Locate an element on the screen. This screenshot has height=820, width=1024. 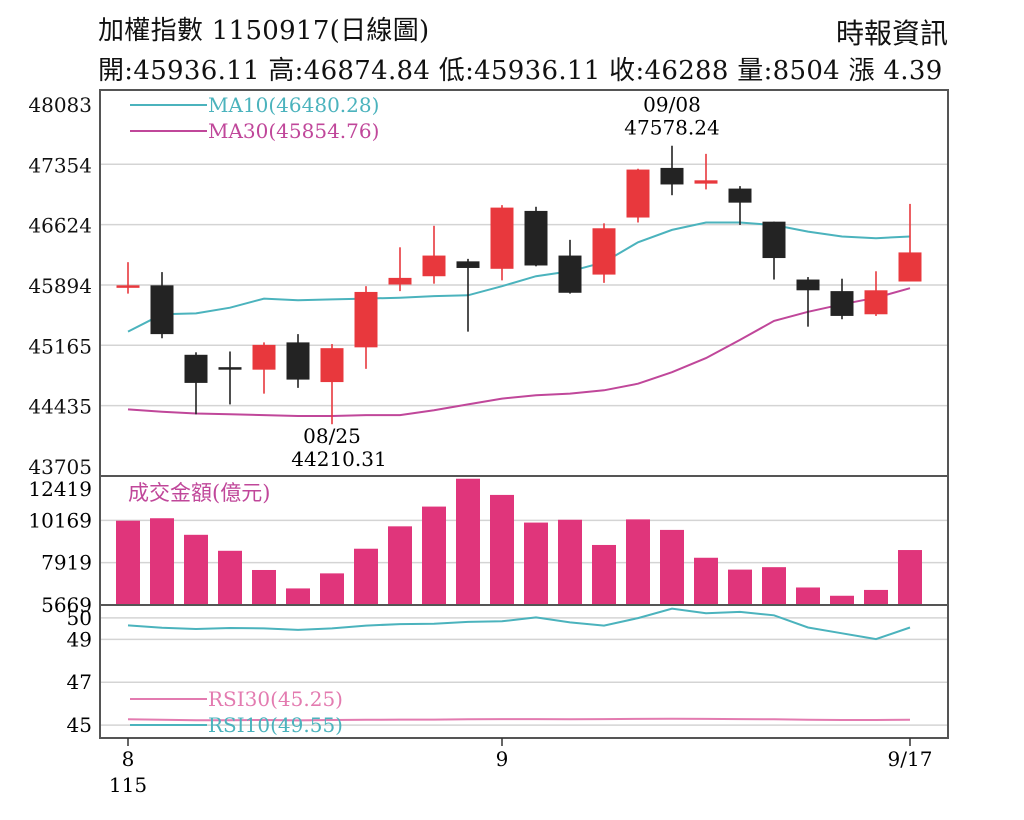
rsi30-legend: RSI30(45.25) is located at coordinates (275, 699).